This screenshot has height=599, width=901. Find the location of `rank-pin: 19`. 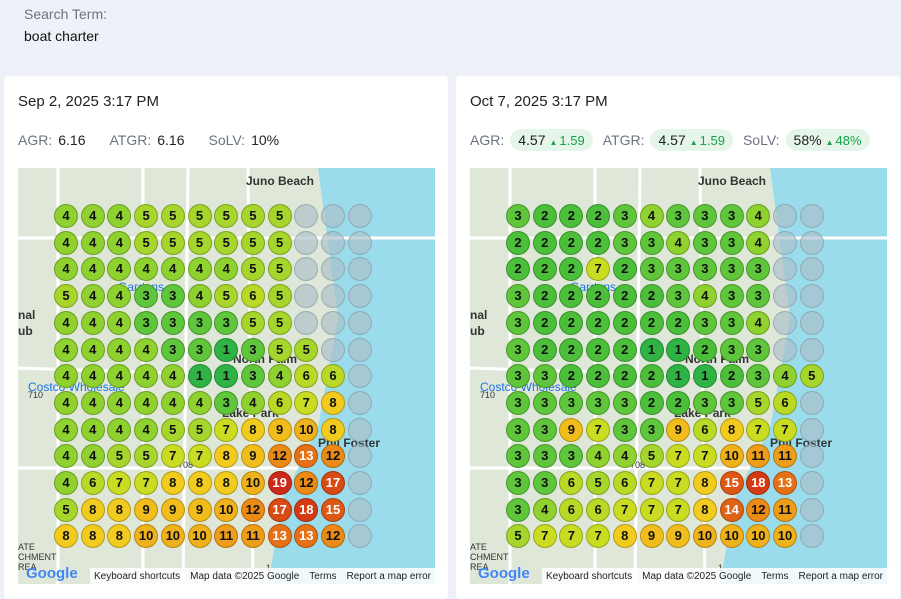

rank-pin: 19 is located at coordinates (279, 483).